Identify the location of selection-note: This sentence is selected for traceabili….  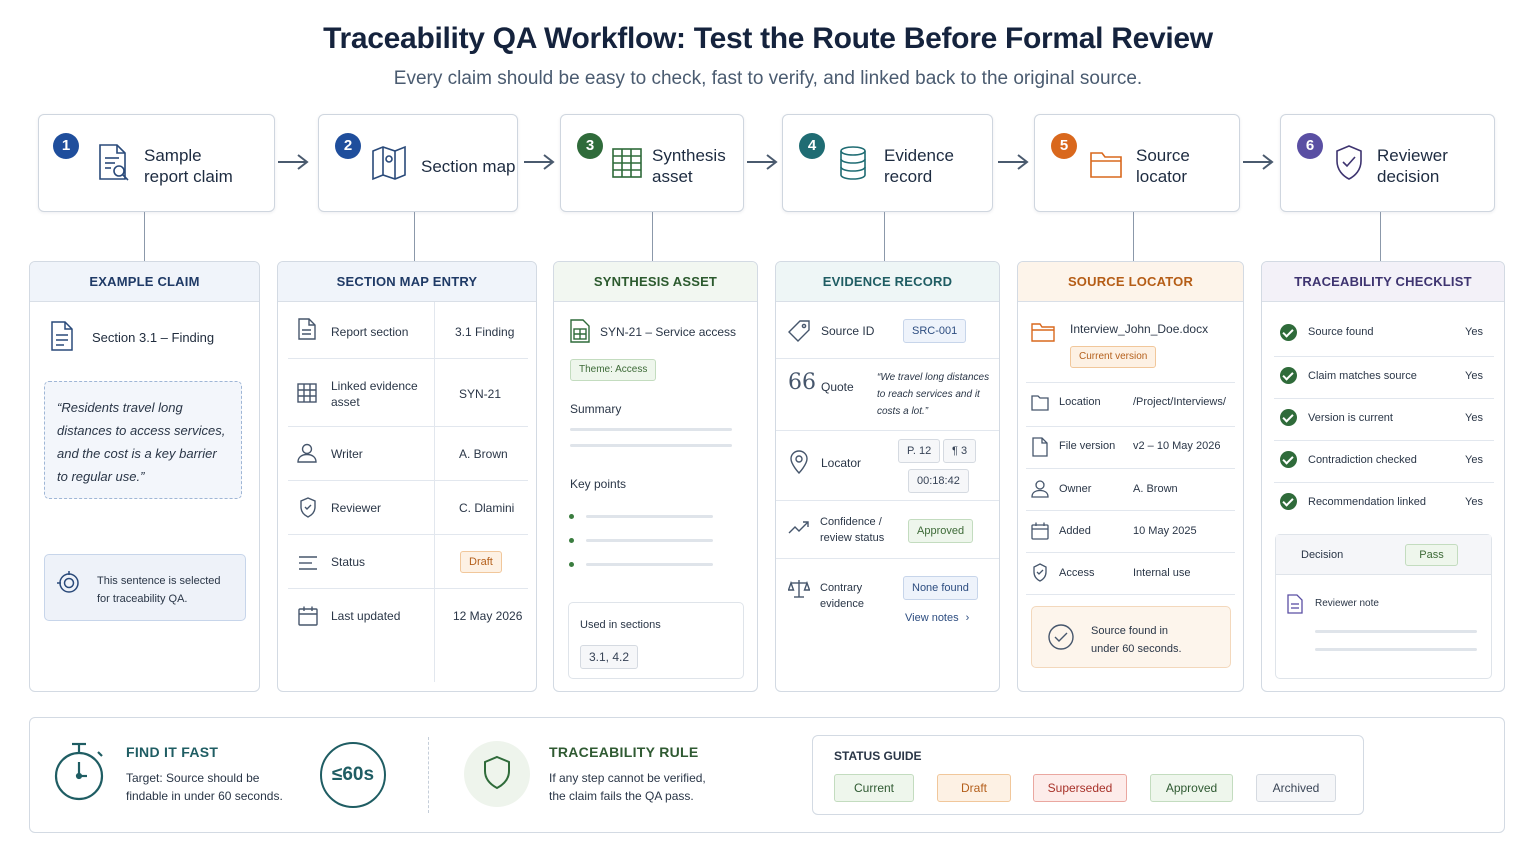
(145, 587).